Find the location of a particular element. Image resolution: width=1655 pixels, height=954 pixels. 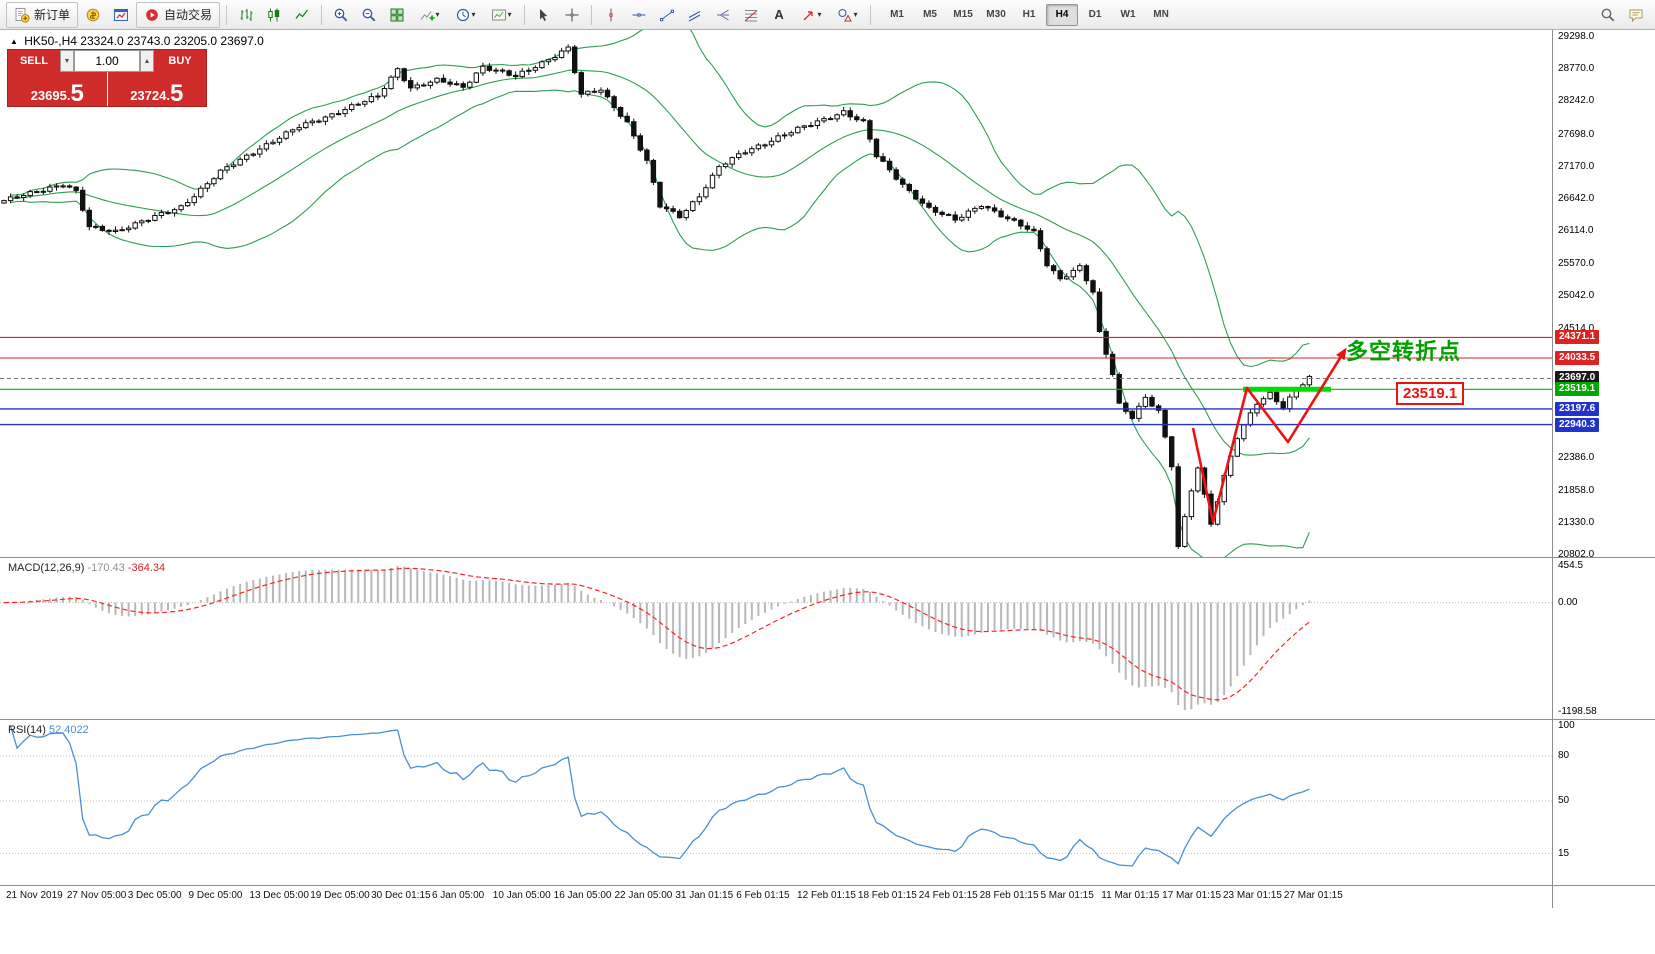

sell-price-button: 23695. 5 is located at coordinates (57, 89).